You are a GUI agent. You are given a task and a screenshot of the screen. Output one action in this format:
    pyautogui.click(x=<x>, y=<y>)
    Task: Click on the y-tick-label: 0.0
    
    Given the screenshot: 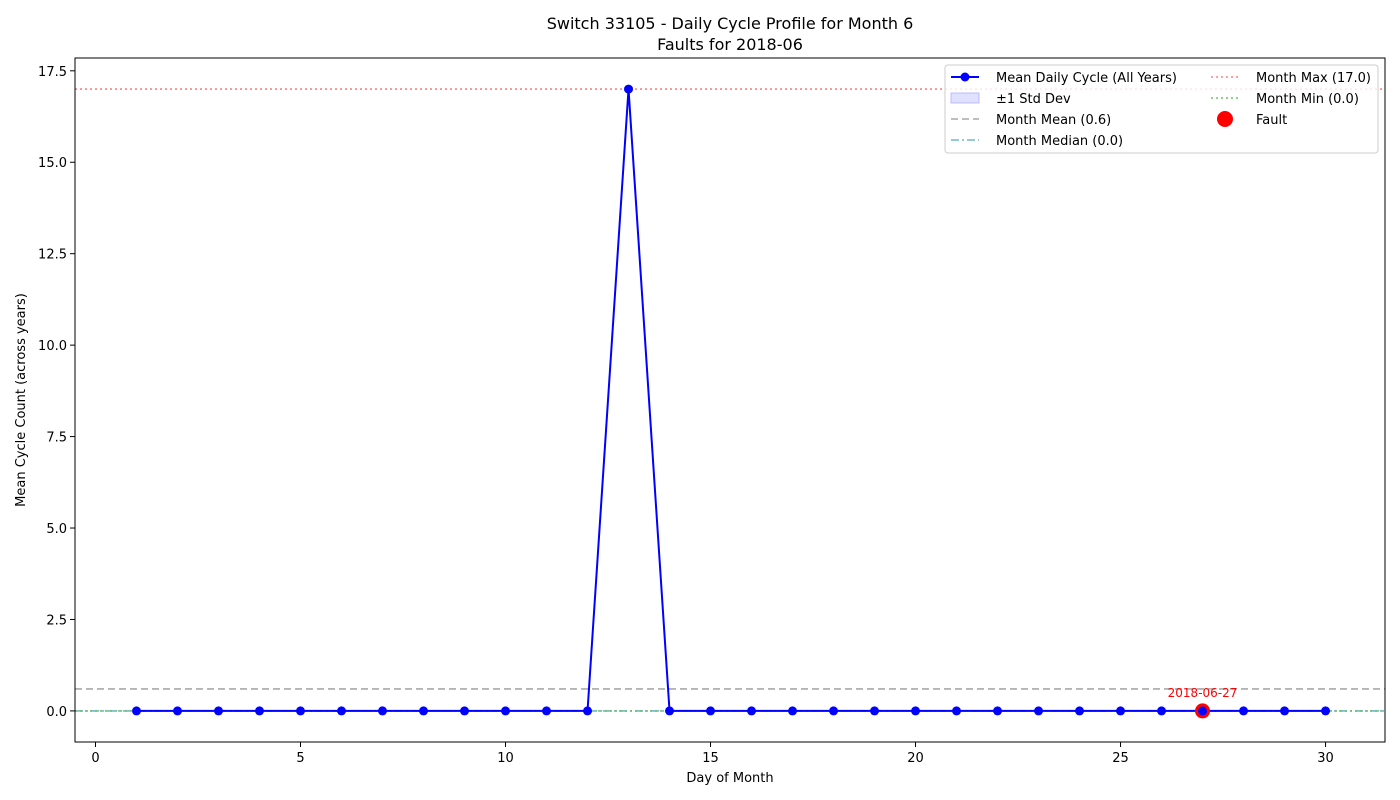 What is the action you would take?
    pyautogui.click(x=56, y=712)
    